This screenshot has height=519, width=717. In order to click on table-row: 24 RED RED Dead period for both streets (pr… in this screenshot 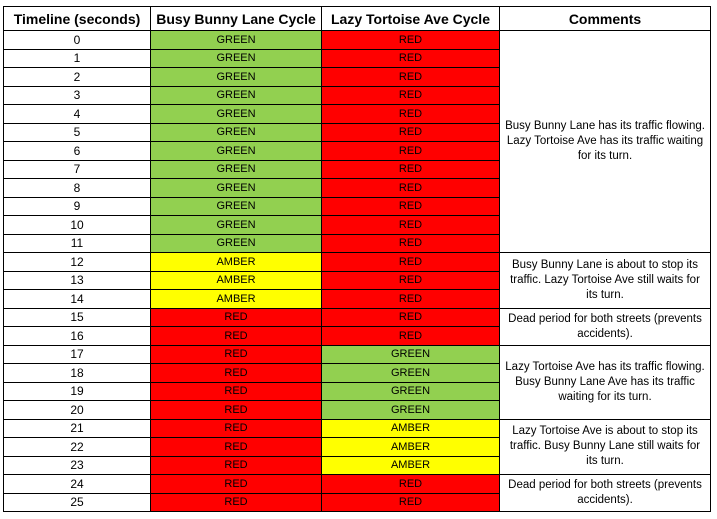, I will do `click(357, 493)`.